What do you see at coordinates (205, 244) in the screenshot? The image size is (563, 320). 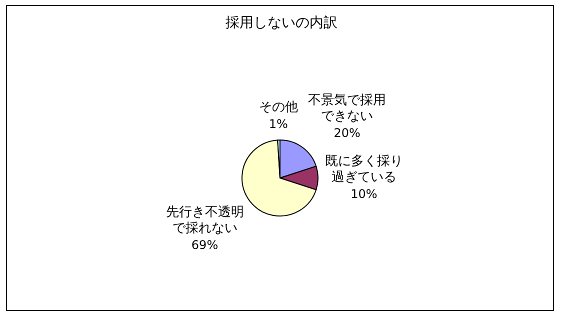 I see `data-label: 69%` at bounding box center [205, 244].